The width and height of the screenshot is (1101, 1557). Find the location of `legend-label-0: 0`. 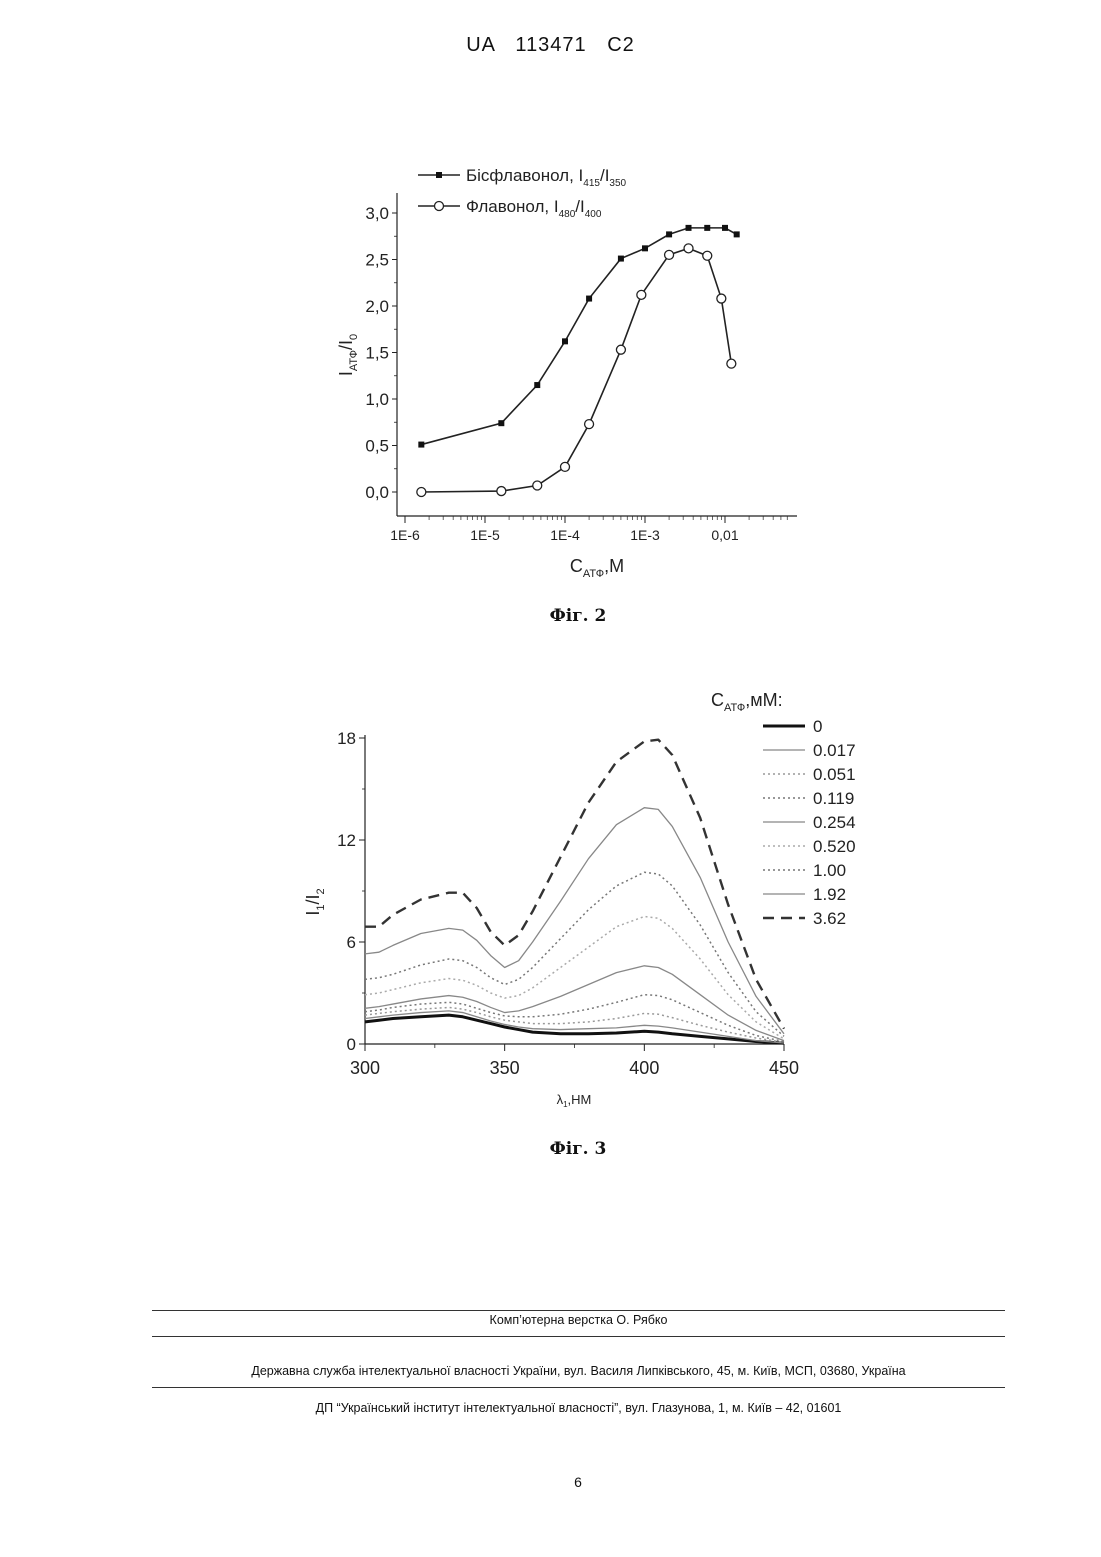

legend-label-0: 0 is located at coordinates (817, 726).